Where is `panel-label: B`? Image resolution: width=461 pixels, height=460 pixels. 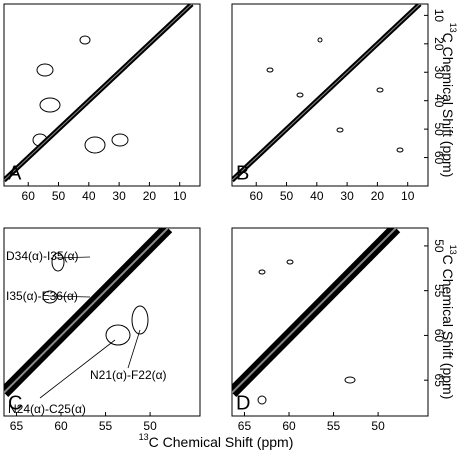 panel-label: B is located at coordinates (242, 173).